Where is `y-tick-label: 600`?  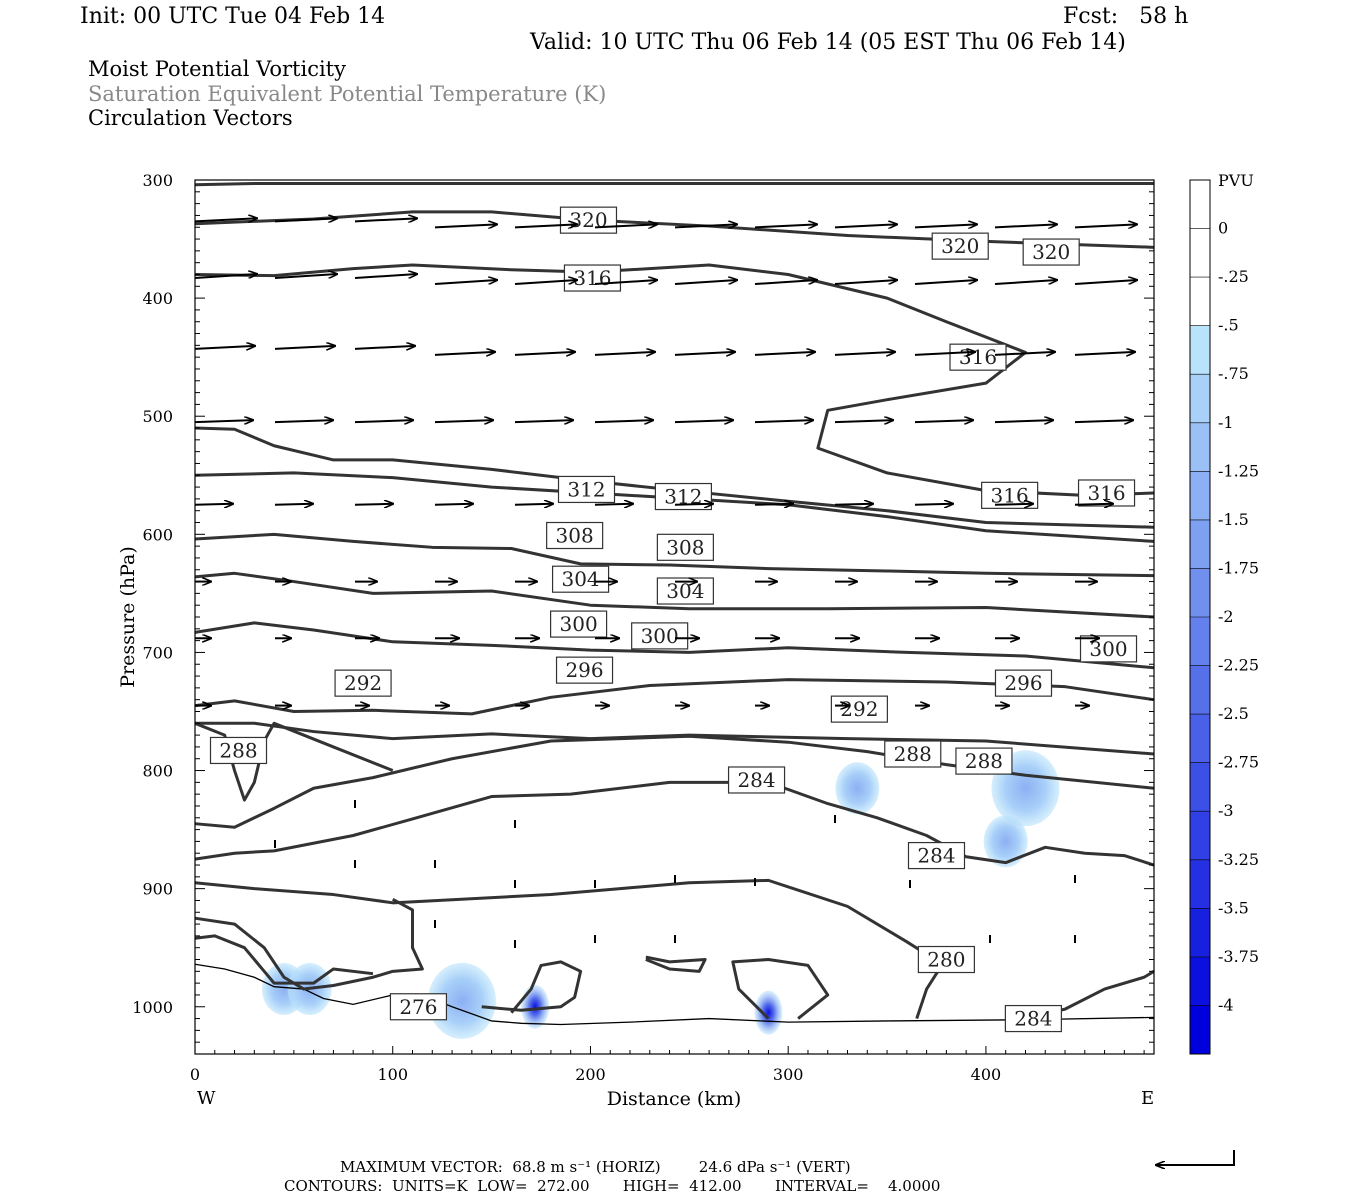 y-tick-label: 600 is located at coordinates (157, 534).